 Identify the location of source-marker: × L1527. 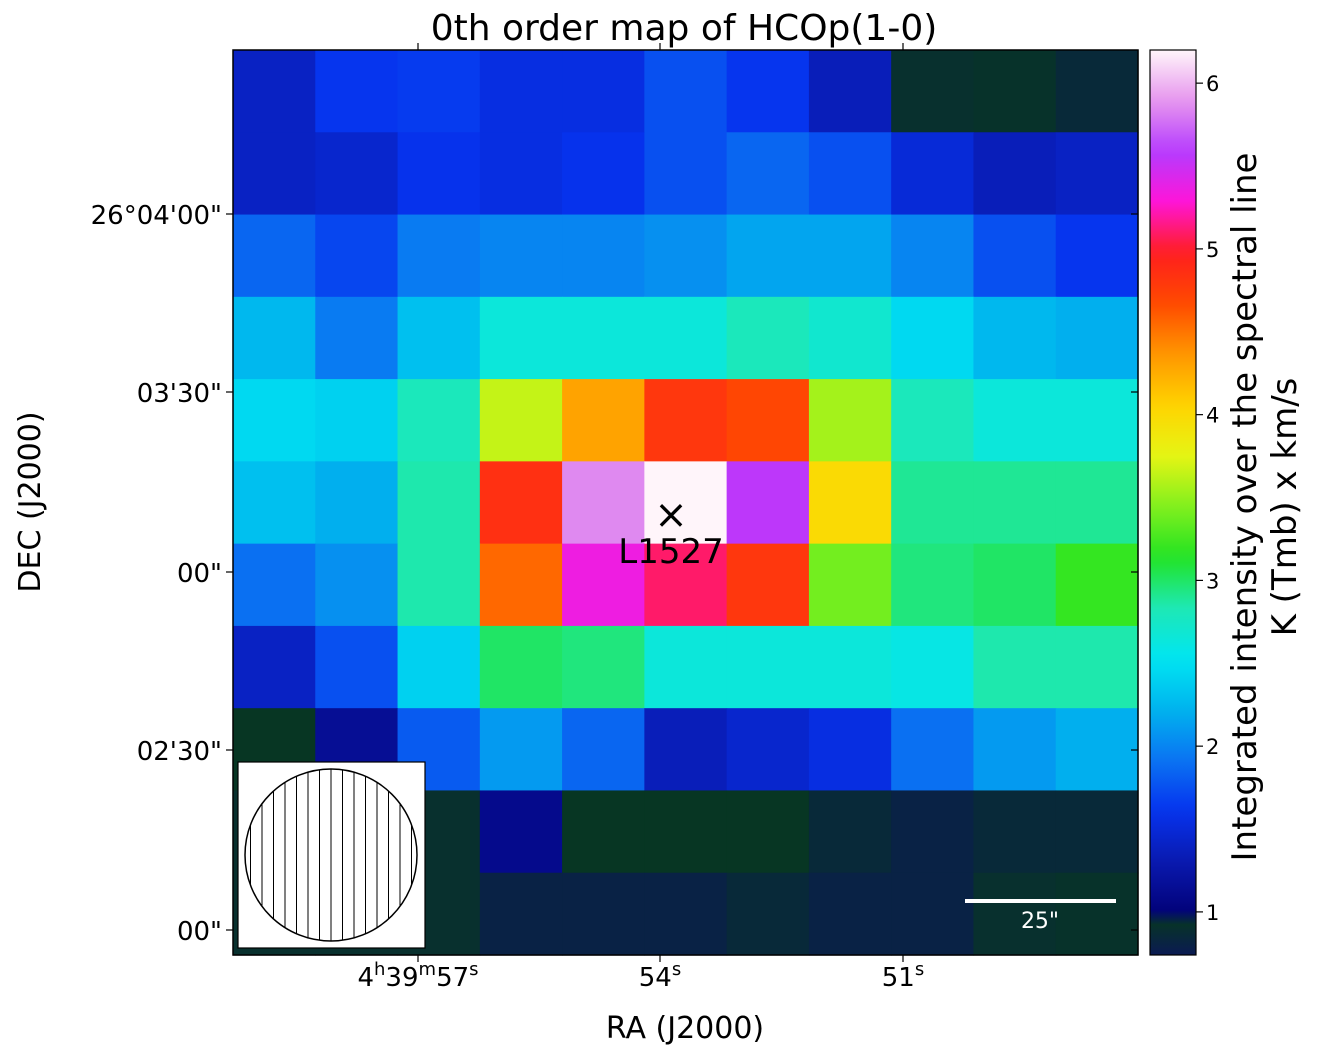
(670, 532).